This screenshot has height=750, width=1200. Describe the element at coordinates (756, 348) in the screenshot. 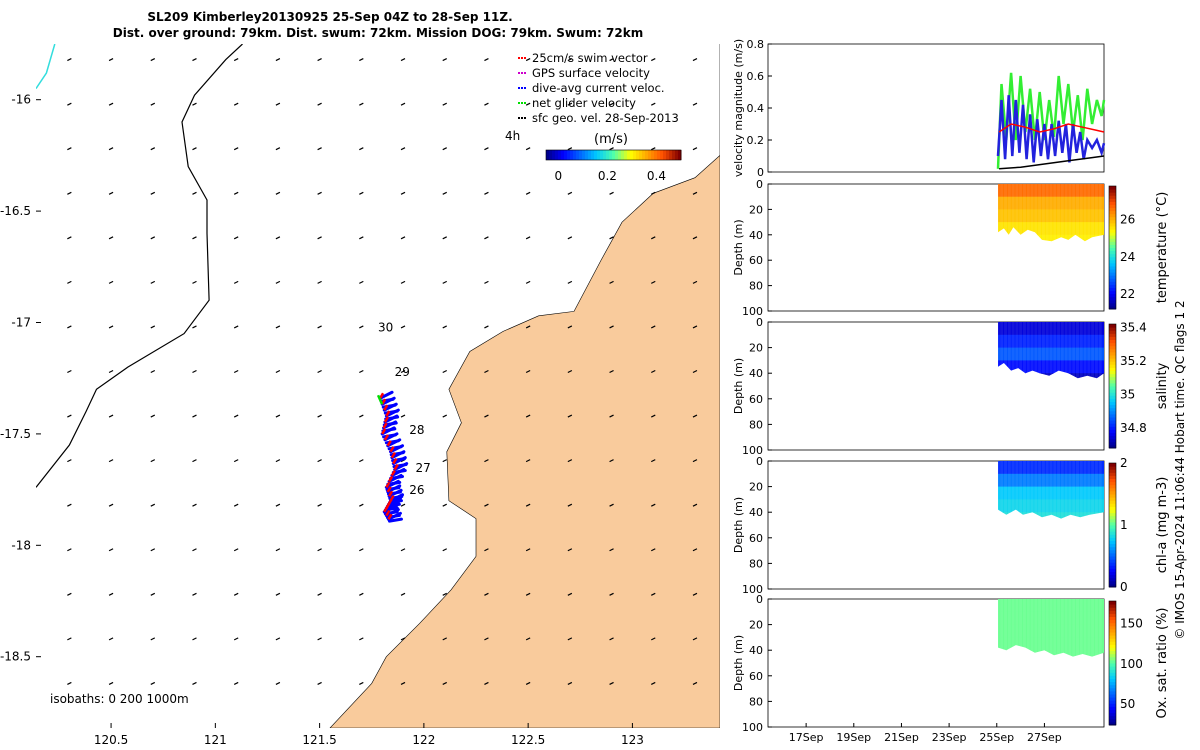

I see `salinity-y-tick-label: 20` at that location.